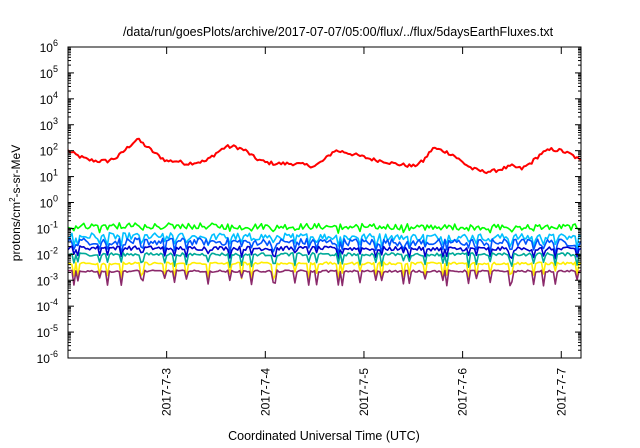 This screenshot has width=640, height=448. What do you see at coordinates (49, 176) in the screenshot?
I see `y-tick-label: 10¹` at bounding box center [49, 176].